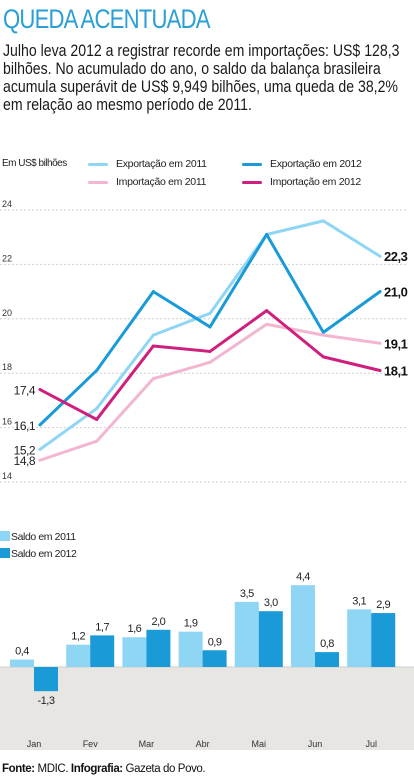 The height and width of the screenshot is (782, 414). I want to click on bar-value-label-0-2: 1,6, so click(135, 629).